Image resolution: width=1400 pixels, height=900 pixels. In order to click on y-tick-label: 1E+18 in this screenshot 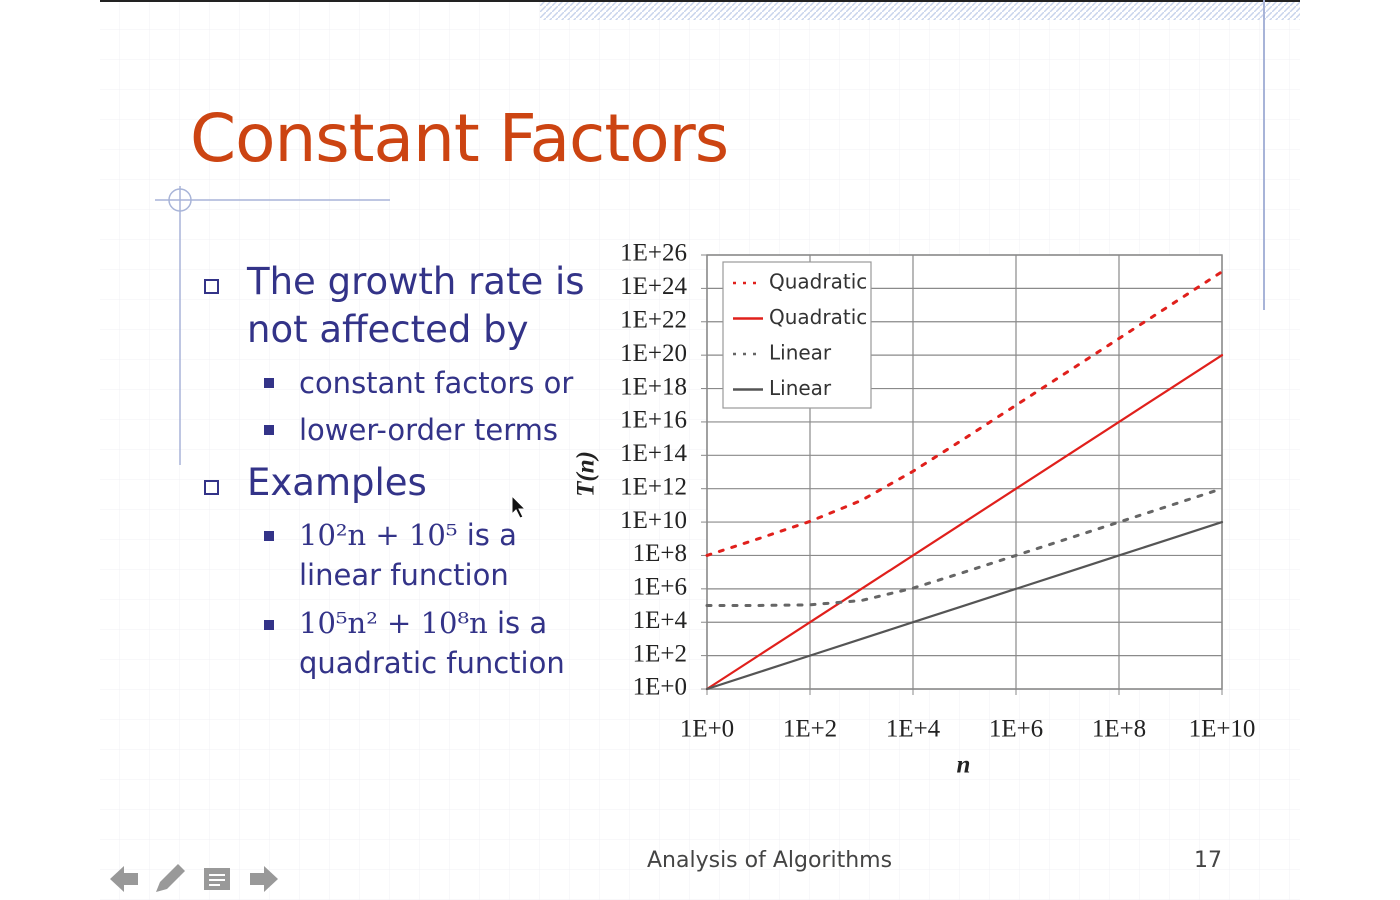, I will do `click(653, 386)`.